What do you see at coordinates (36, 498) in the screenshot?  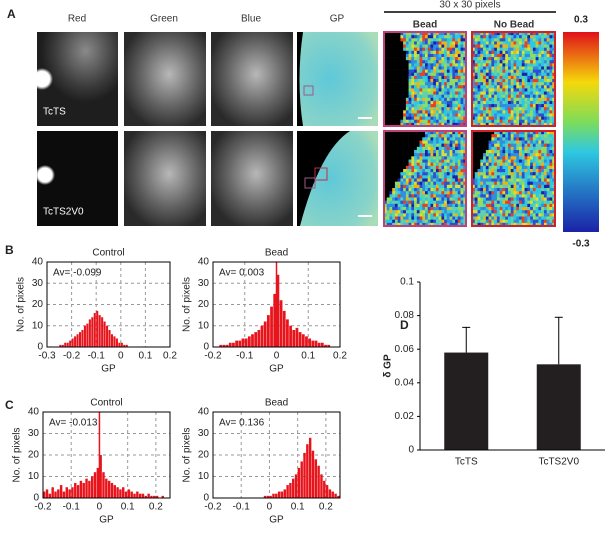 I see `y-tick-label: 0` at bounding box center [36, 498].